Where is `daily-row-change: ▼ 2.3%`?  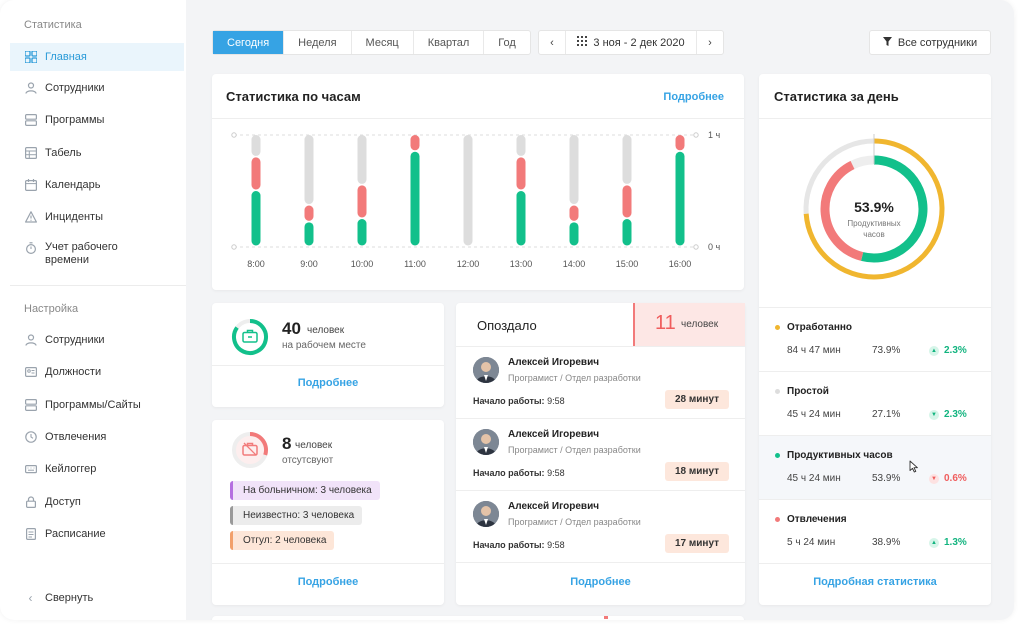
daily-row-change: ▼ 2.3% is located at coordinates (948, 414).